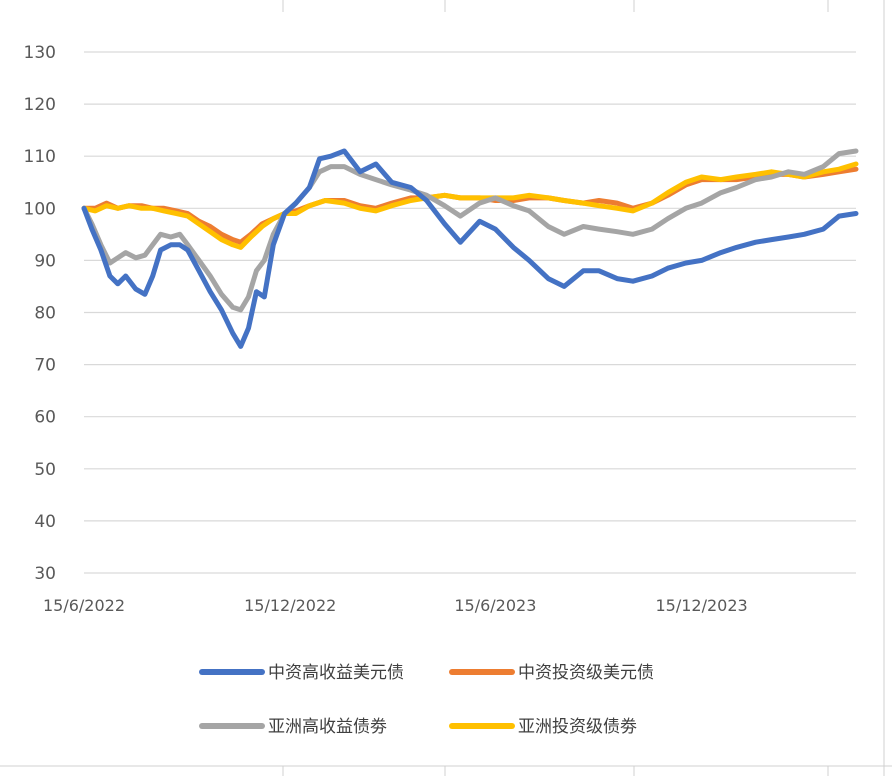 This screenshot has height=780, width=892. What do you see at coordinates (701, 605) in the screenshot?
I see `x-tick-label: 15/12/2023` at bounding box center [701, 605].